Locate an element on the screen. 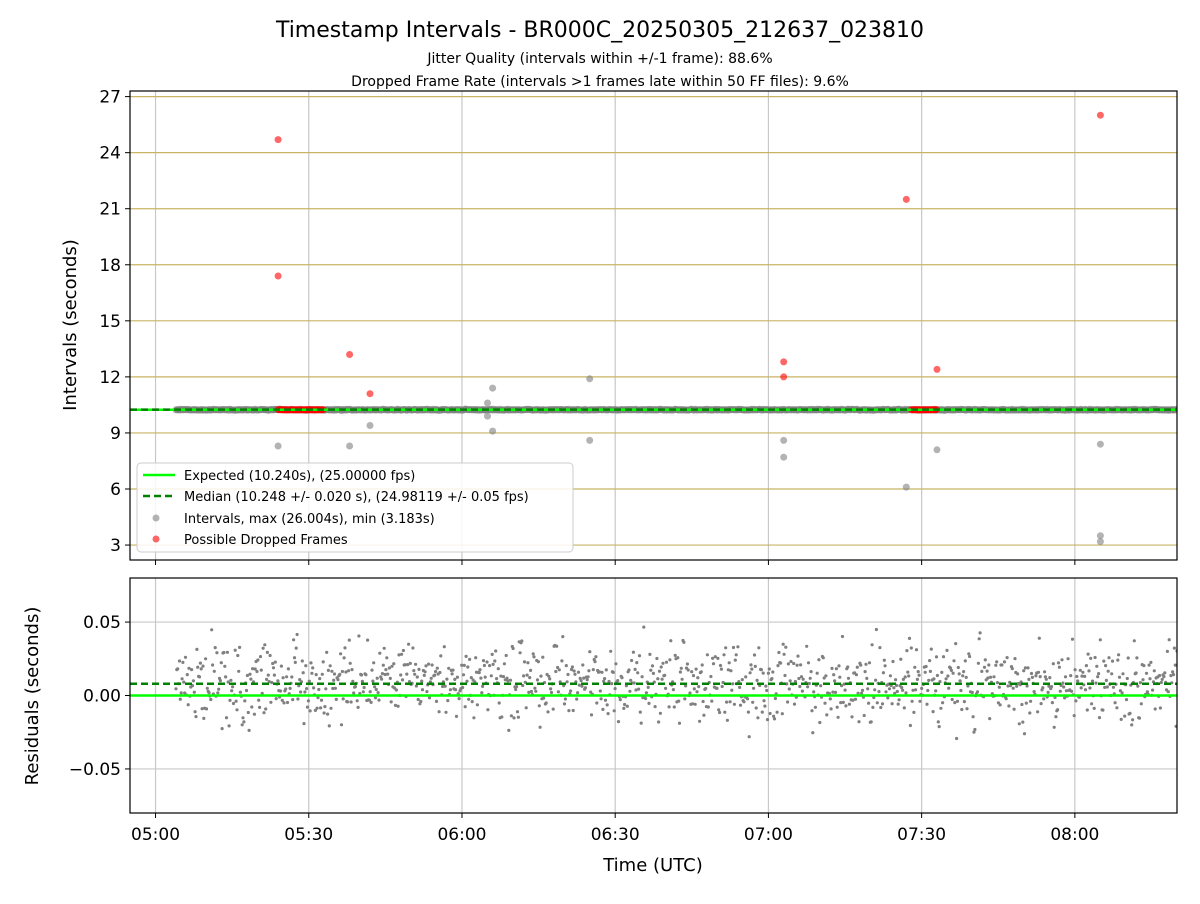 This screenshot has width=1200, height=904. x-tick-label: 06:30 is located at coordinates (615, 835).